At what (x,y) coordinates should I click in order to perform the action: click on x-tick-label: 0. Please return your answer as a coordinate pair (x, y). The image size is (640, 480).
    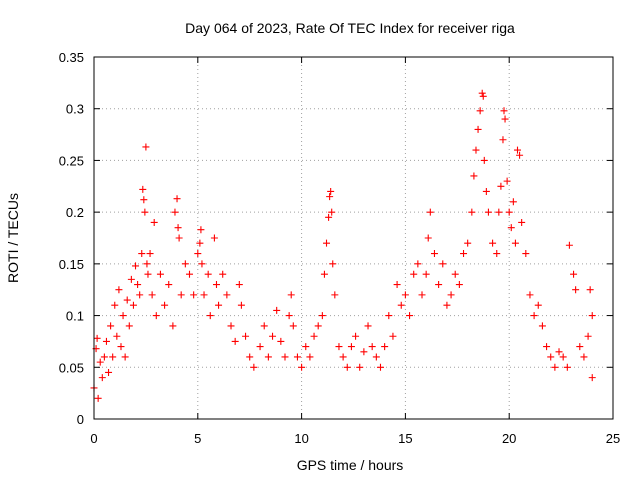
    Looking at the image, I should click on (93, 438).